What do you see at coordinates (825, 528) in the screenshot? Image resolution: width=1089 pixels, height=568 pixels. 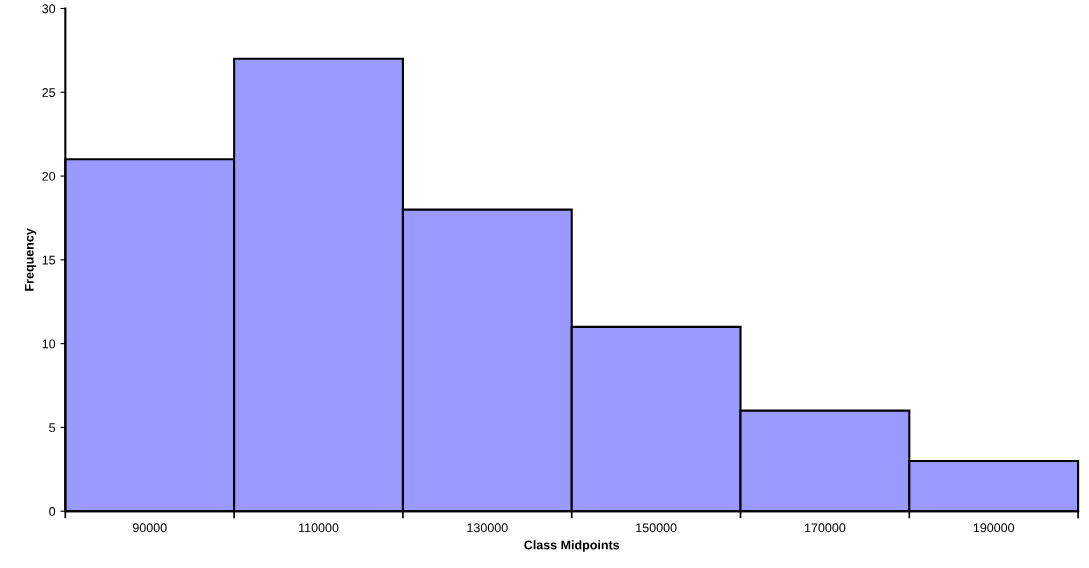 I see `x-tick-label: 170000` at bounding box center [825, 528].